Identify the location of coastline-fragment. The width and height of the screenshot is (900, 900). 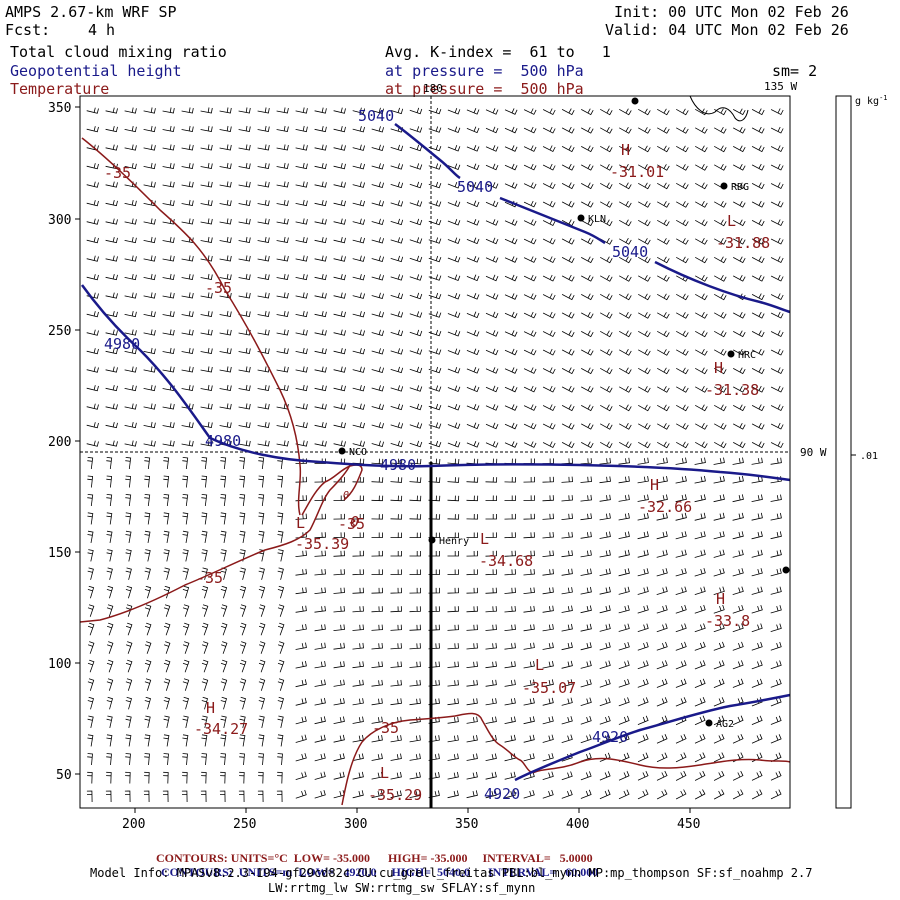
(719, 108).